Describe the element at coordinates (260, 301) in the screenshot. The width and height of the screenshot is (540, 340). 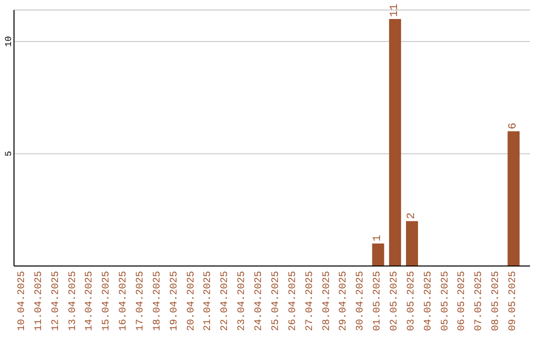
I see `x-tick-label: 24.04.2025` at that location.